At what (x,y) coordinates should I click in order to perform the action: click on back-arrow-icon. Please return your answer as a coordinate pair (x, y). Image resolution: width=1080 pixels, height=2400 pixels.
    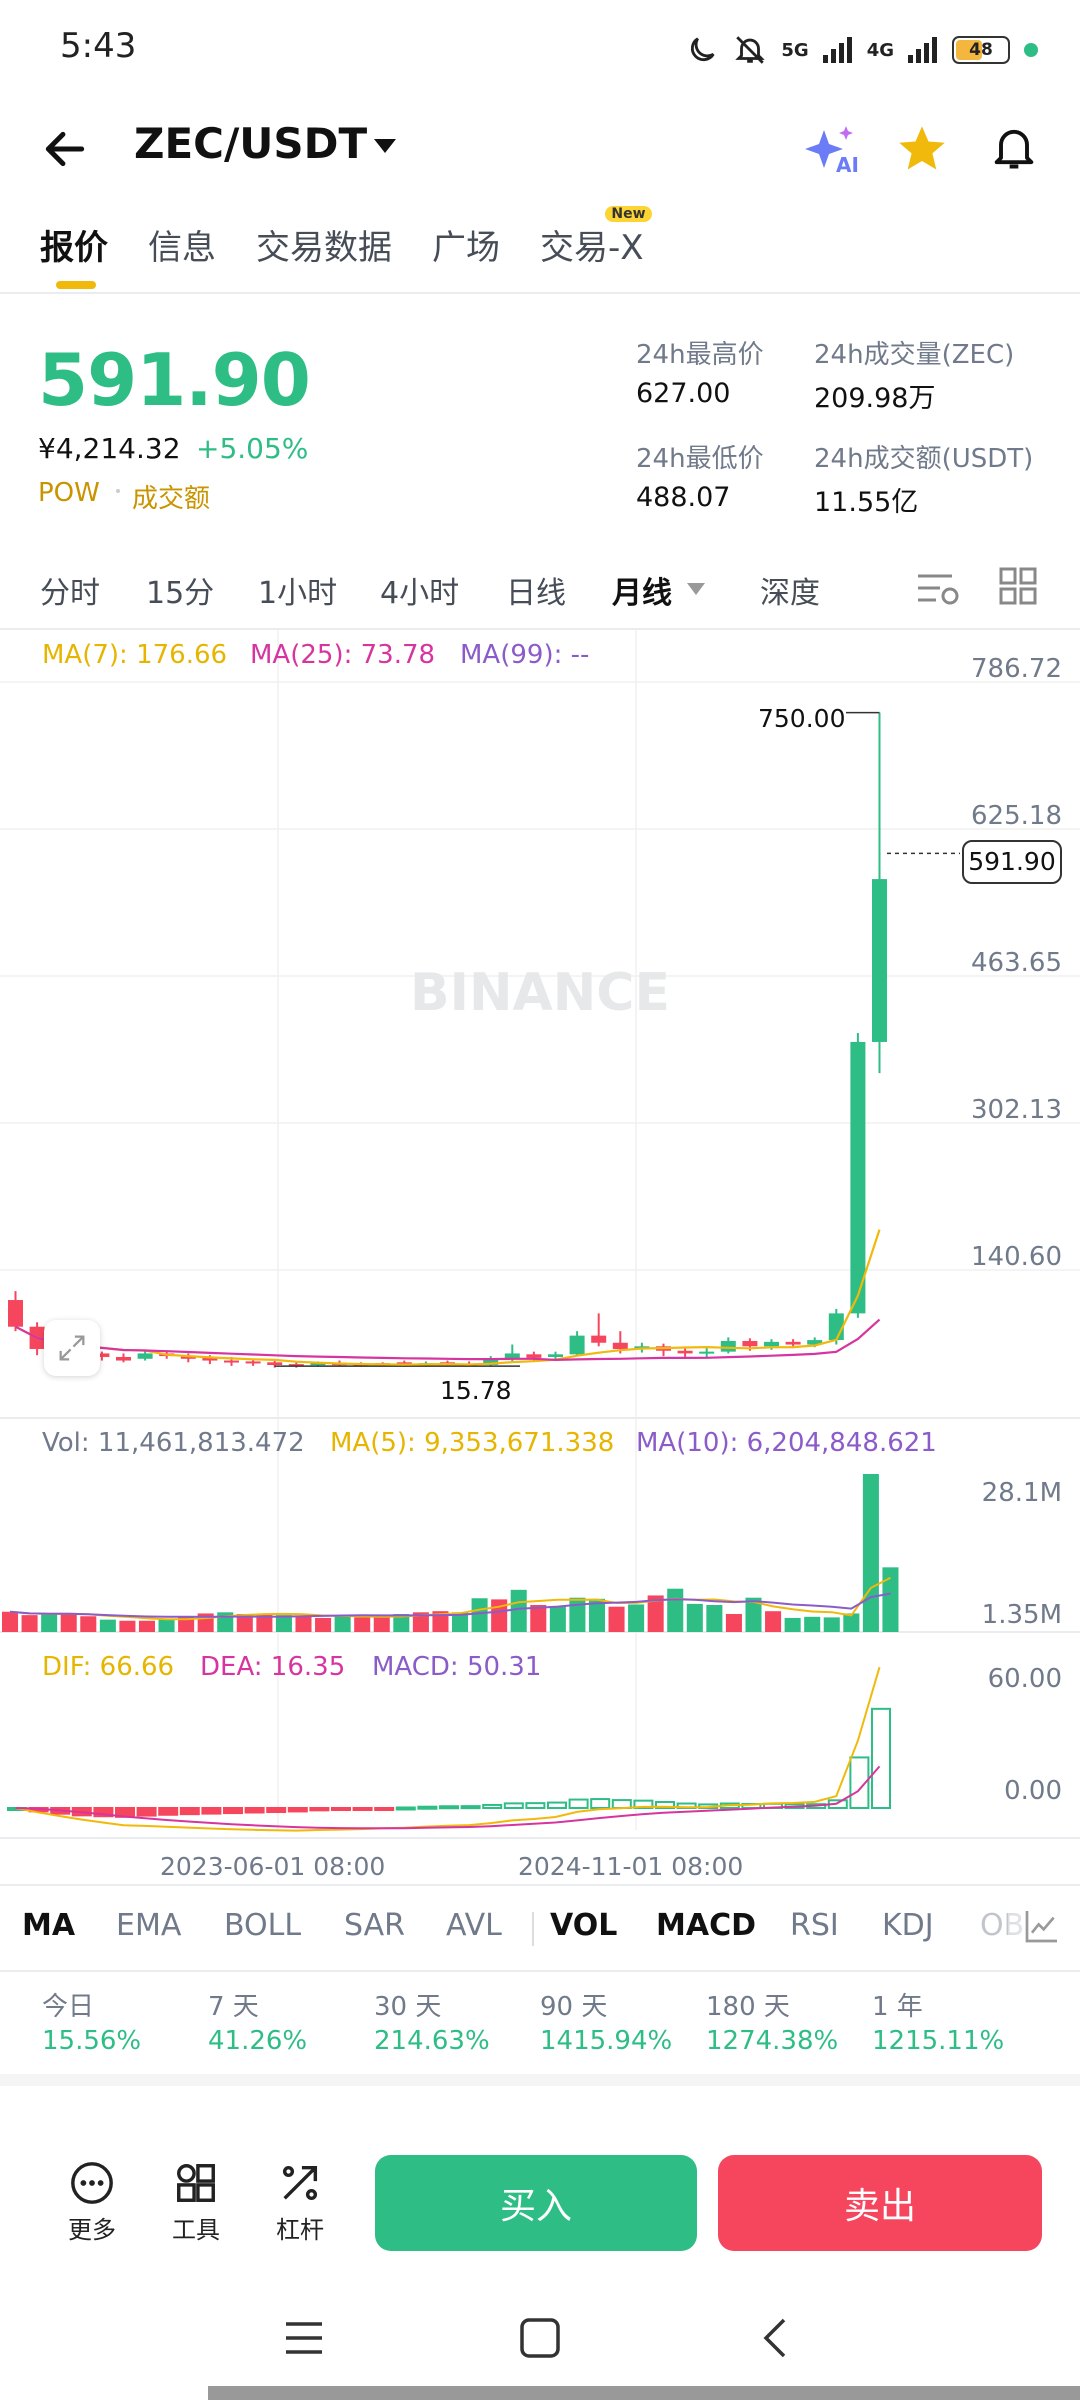
    Looking at the image, I should click on (65, 149).